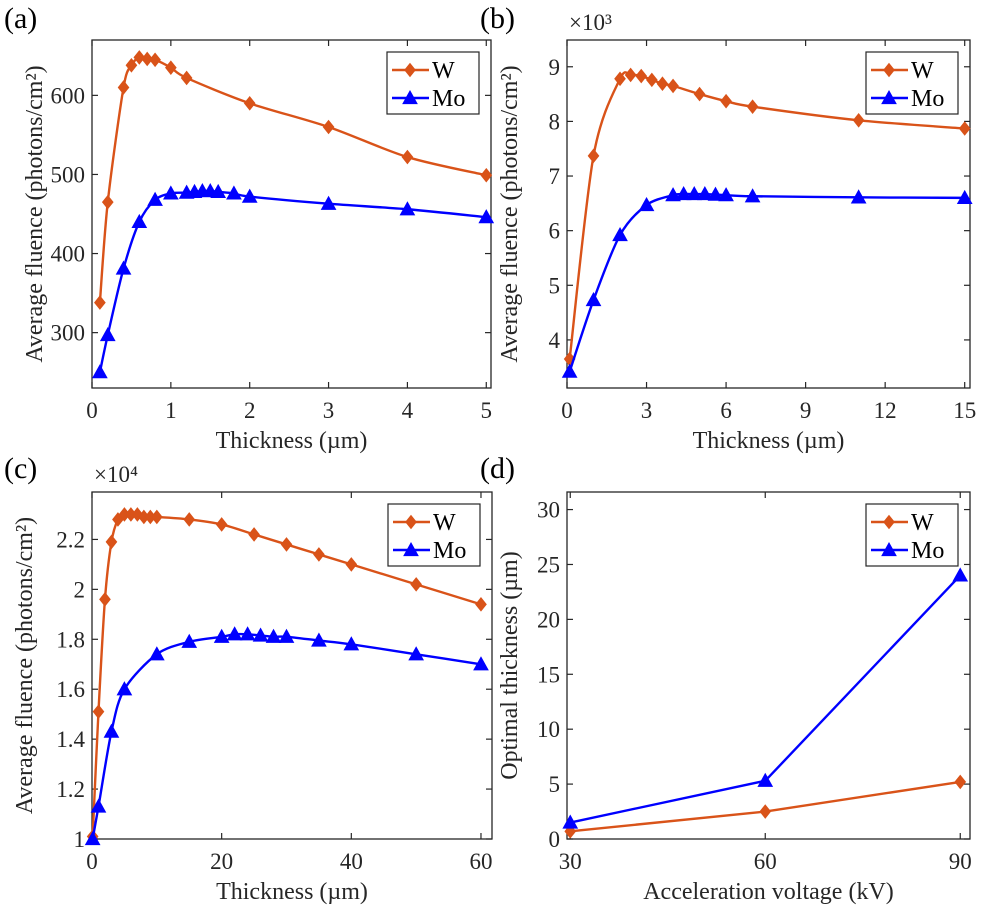 This screenshot has width=982, height=918. I want to click on y-tick-label: 15, so click(548, 674).